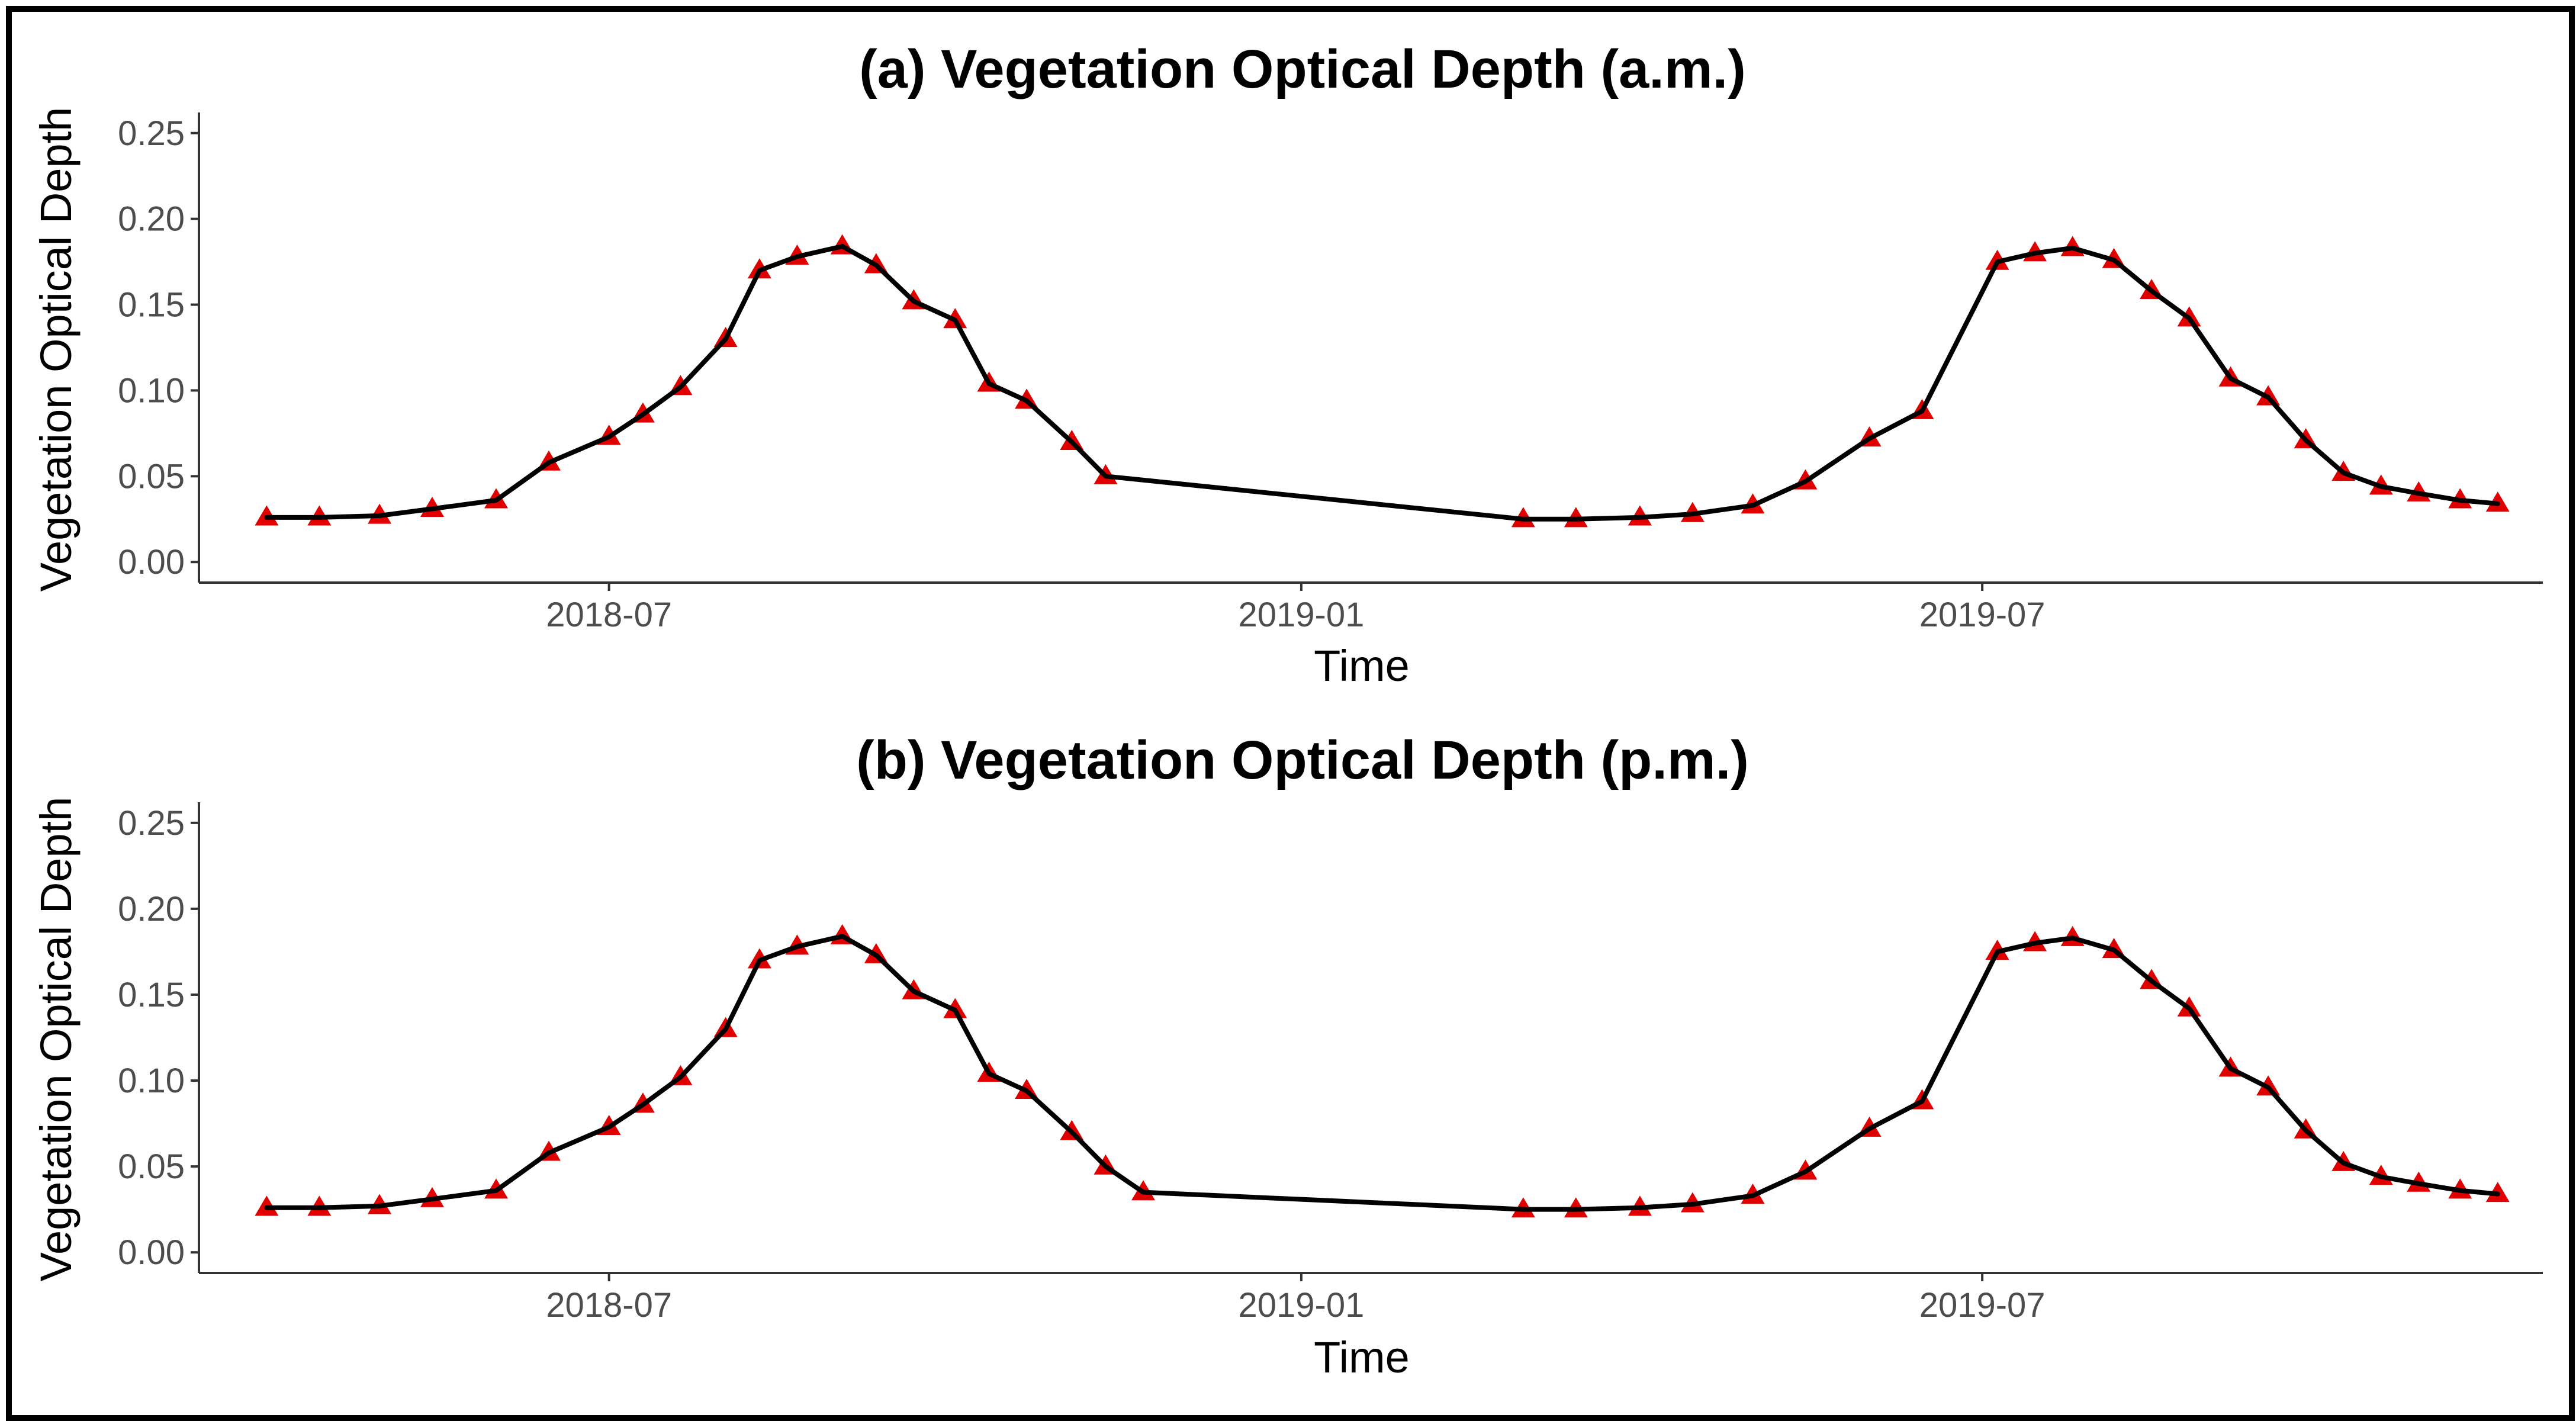 The height and width of the screenshot is (1421, 2576). What do you see at coordinates (1983, 615) in the screenshot?
I see `panel-a-x-tick-label: 2019-07` at bounding box center [1983, 615].